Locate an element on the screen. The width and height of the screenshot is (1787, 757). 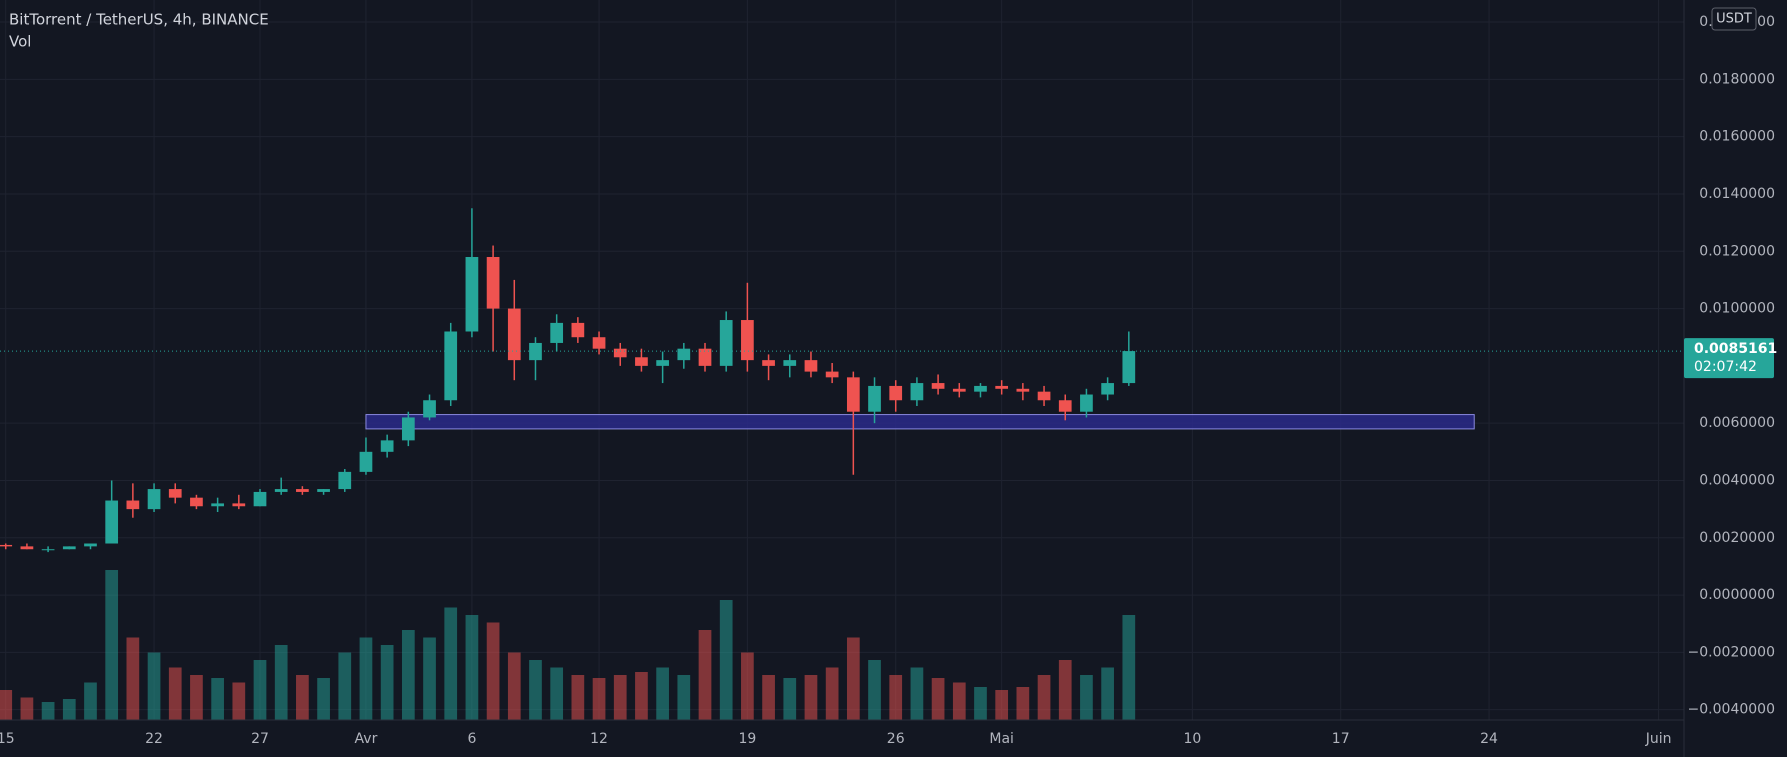
x-tick-label: 17 is located at coordinates (1341, 739).